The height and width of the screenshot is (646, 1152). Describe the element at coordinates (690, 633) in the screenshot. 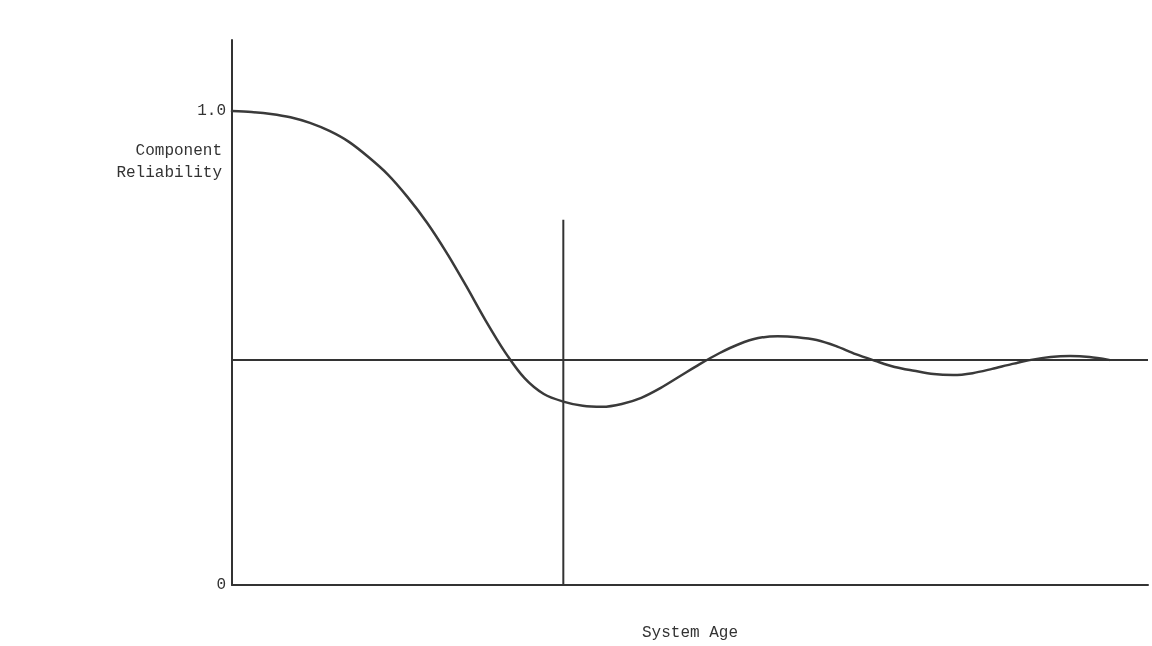

I see `x-axis-title: System Age` at that location.